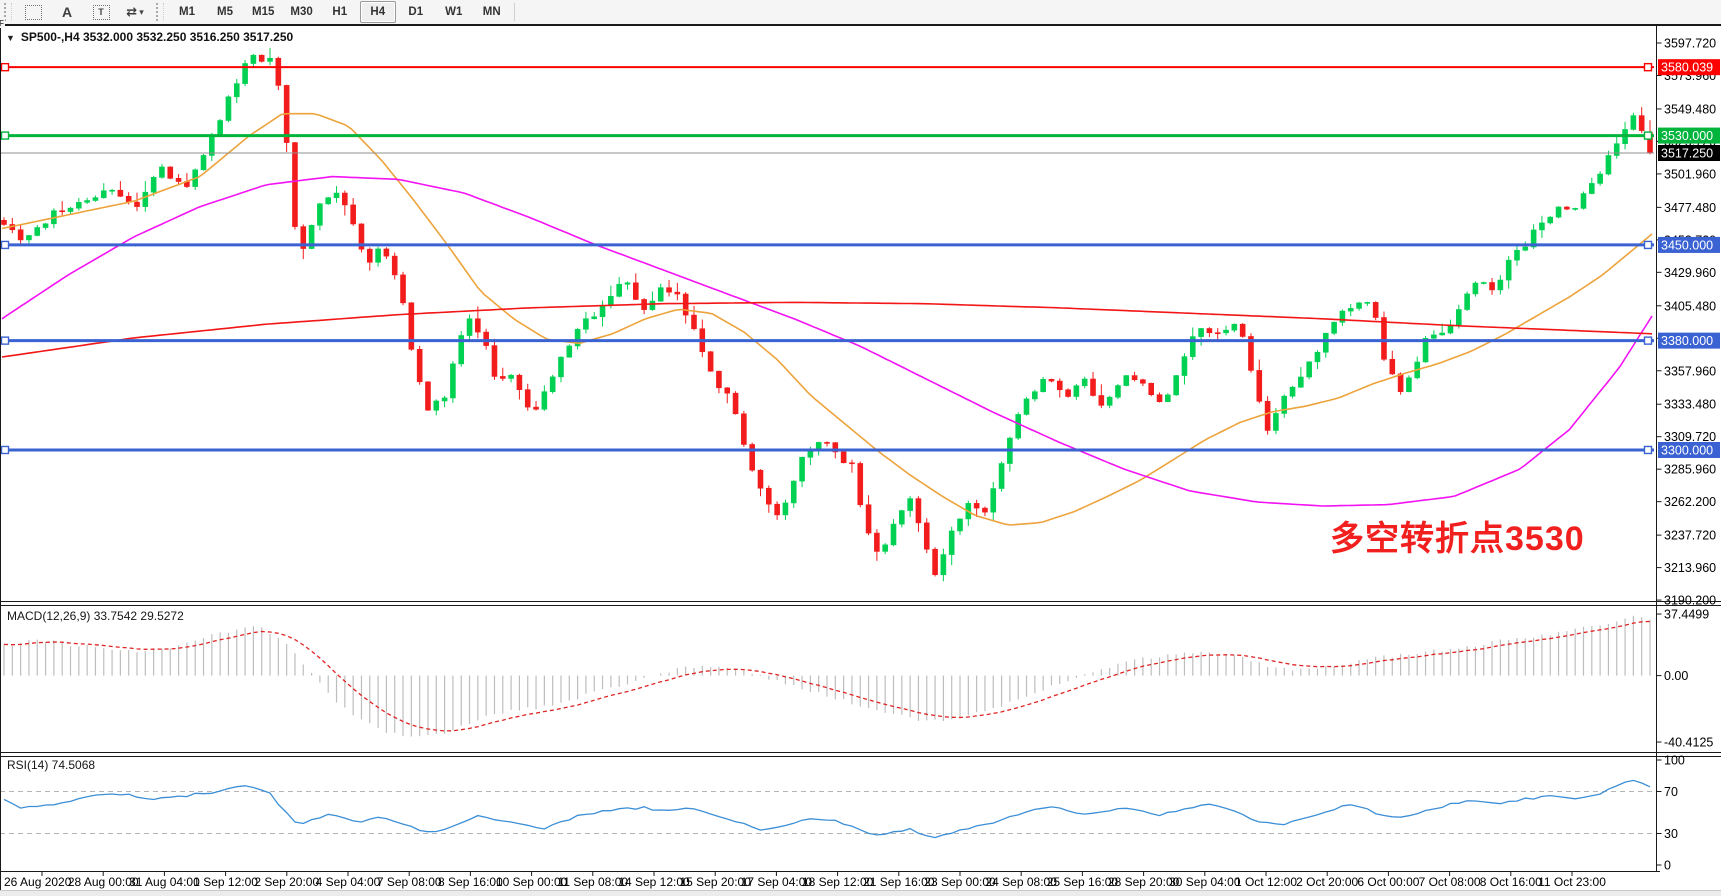  I want to click on axis-tick-label: 3190.200, so click(1690, 601).